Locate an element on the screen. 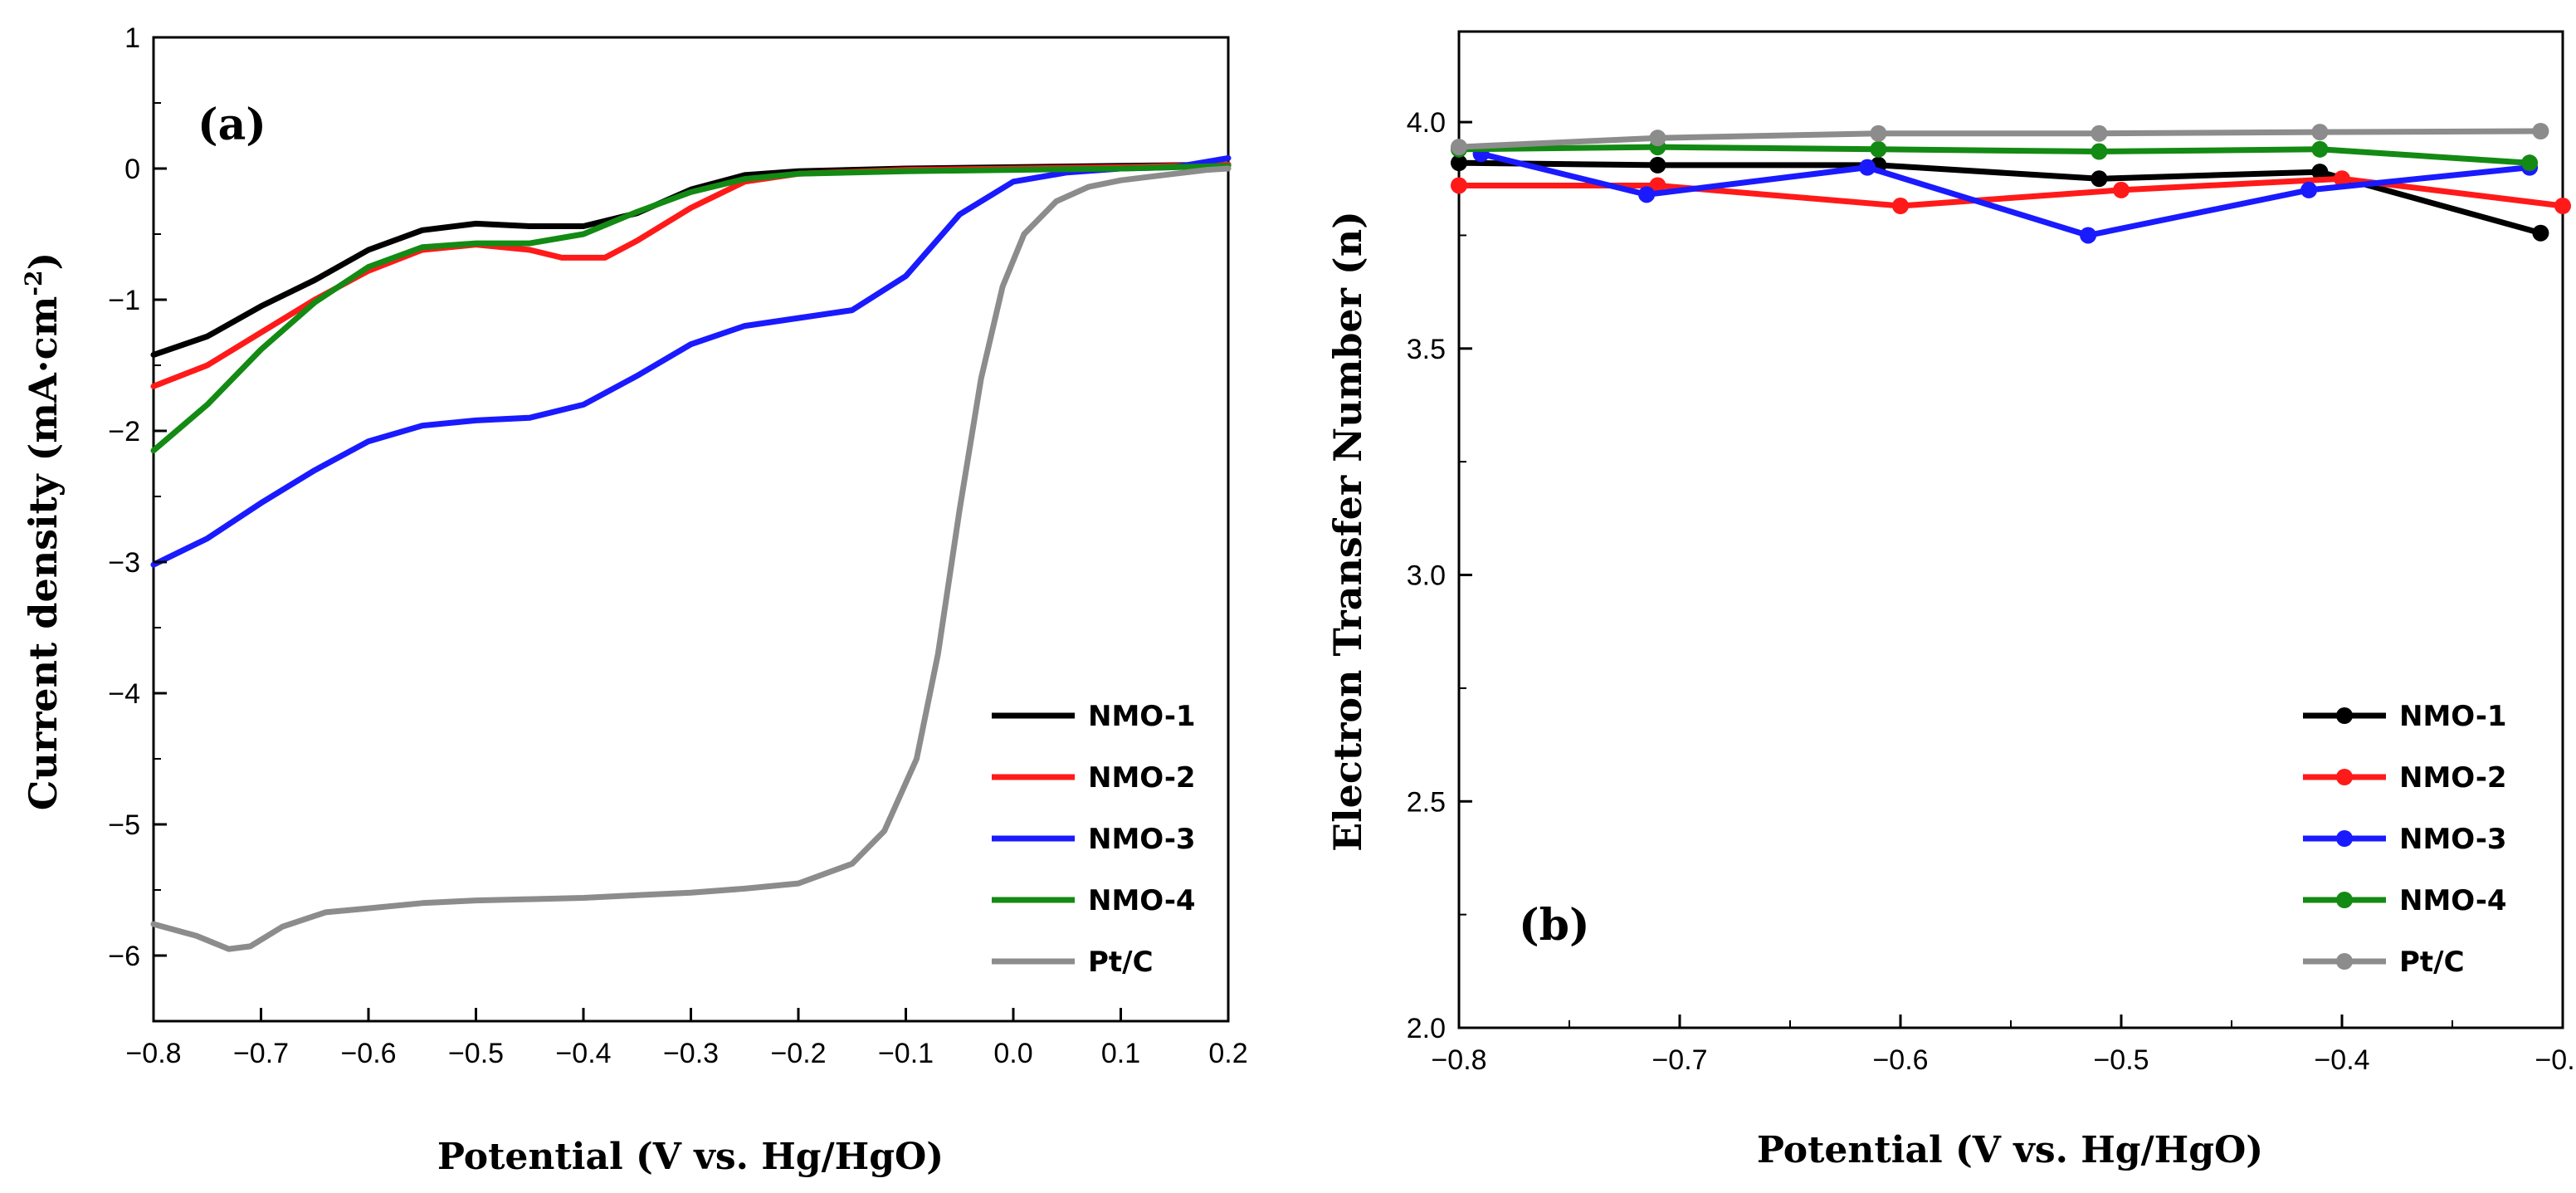  y-tick-label-b-4: 4.0 is located at coordinates (1427, 123).